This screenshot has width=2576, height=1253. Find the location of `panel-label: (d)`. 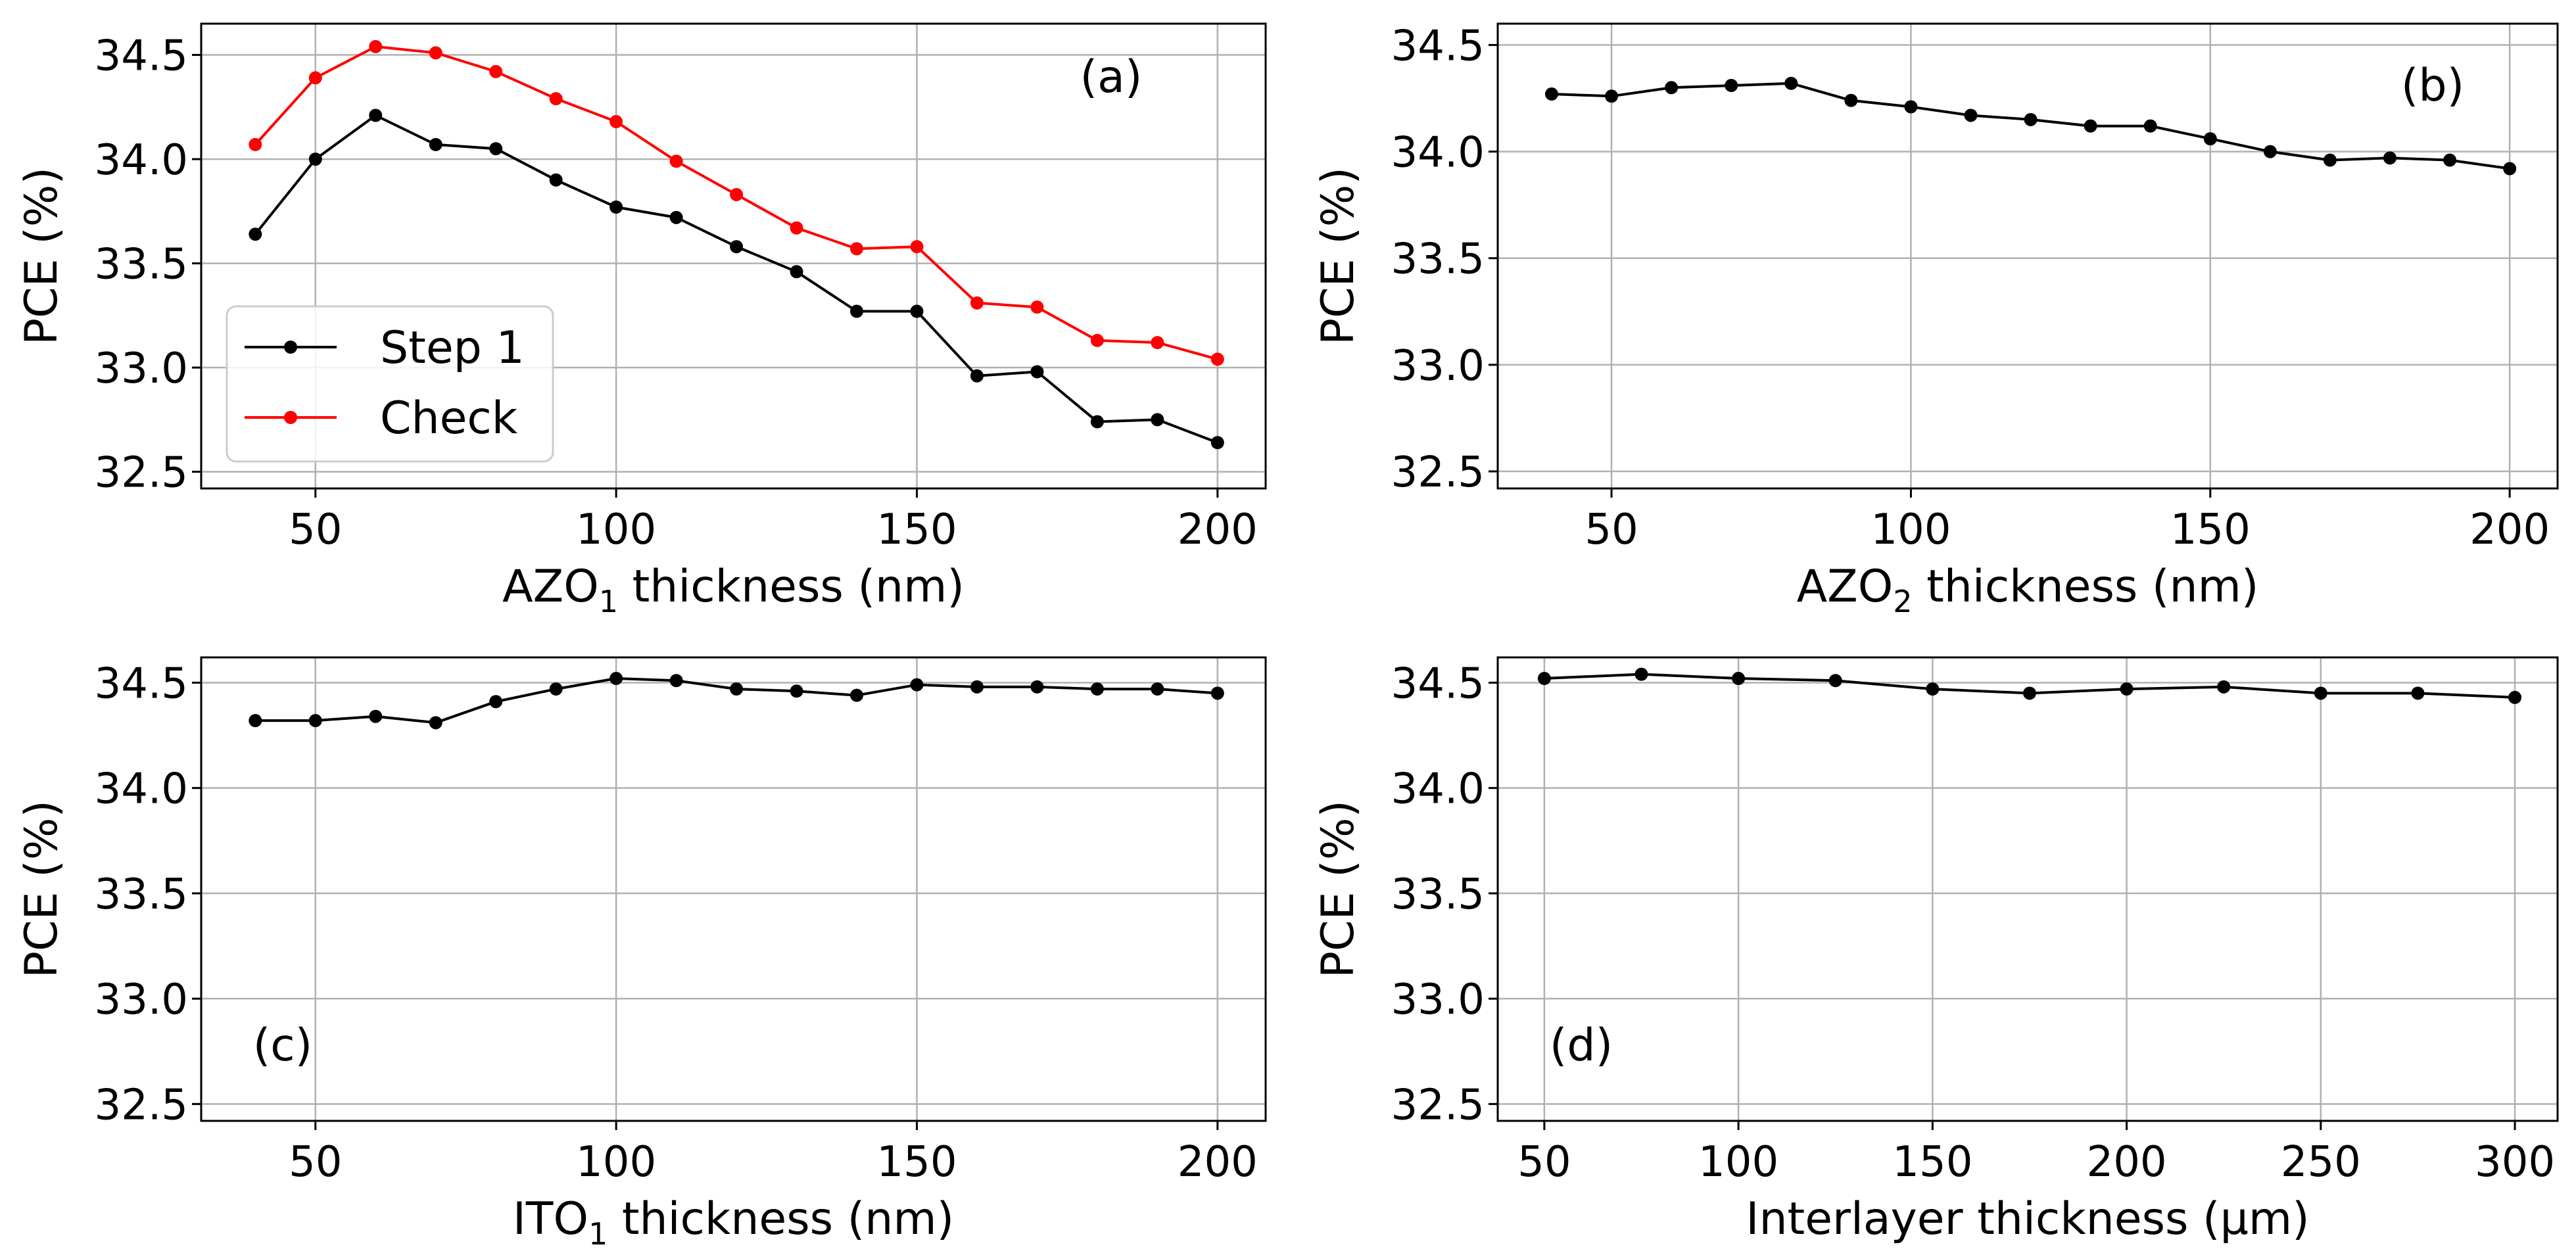

panel-label: (d) is located at coordinates (1581, 1046).